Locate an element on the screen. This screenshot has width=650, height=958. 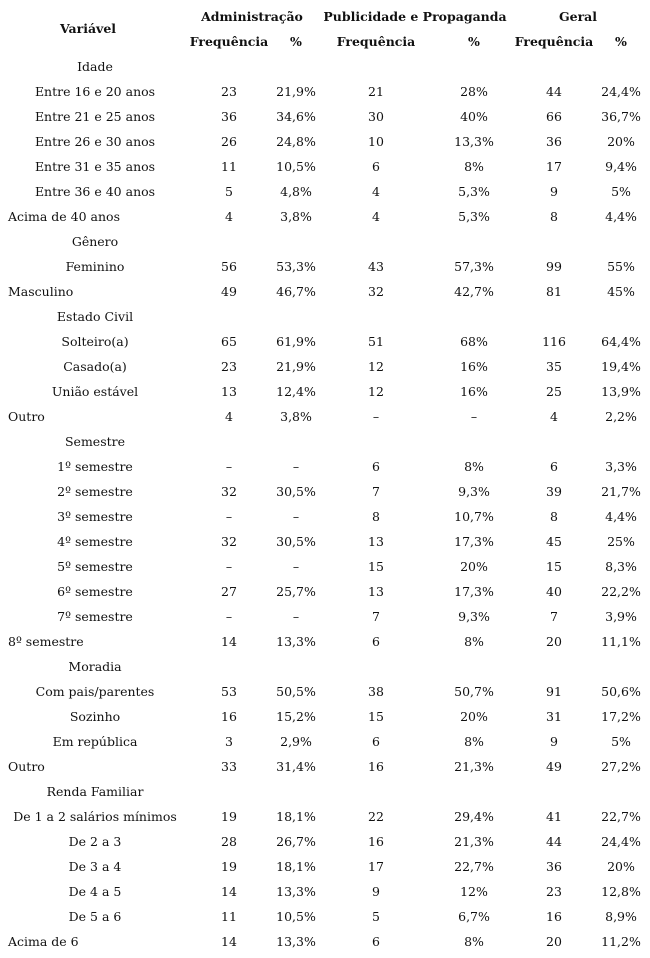
cell: 24,8% is located at coordinates (296, 141).